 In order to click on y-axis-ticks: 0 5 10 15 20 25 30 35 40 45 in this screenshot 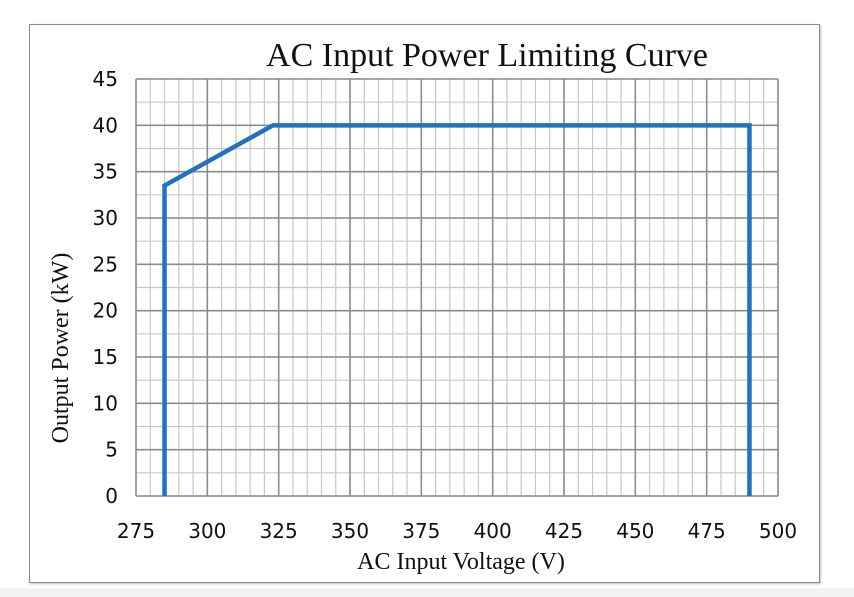, I will do `click(105, 287)`.